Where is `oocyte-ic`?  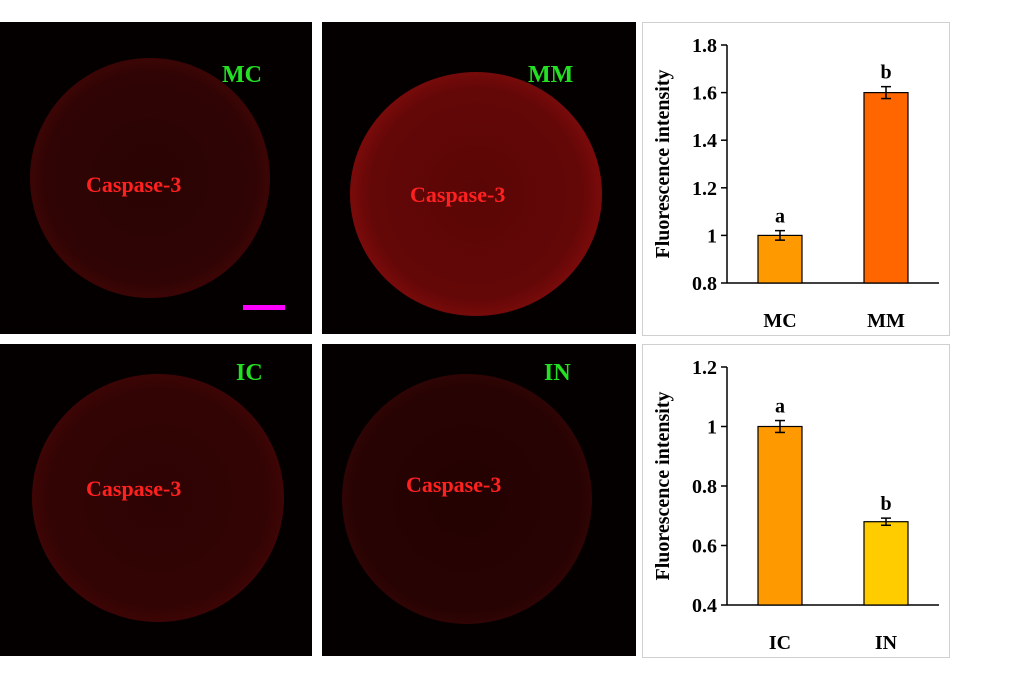
oocyte-ic is located at coordinates (158, 498).